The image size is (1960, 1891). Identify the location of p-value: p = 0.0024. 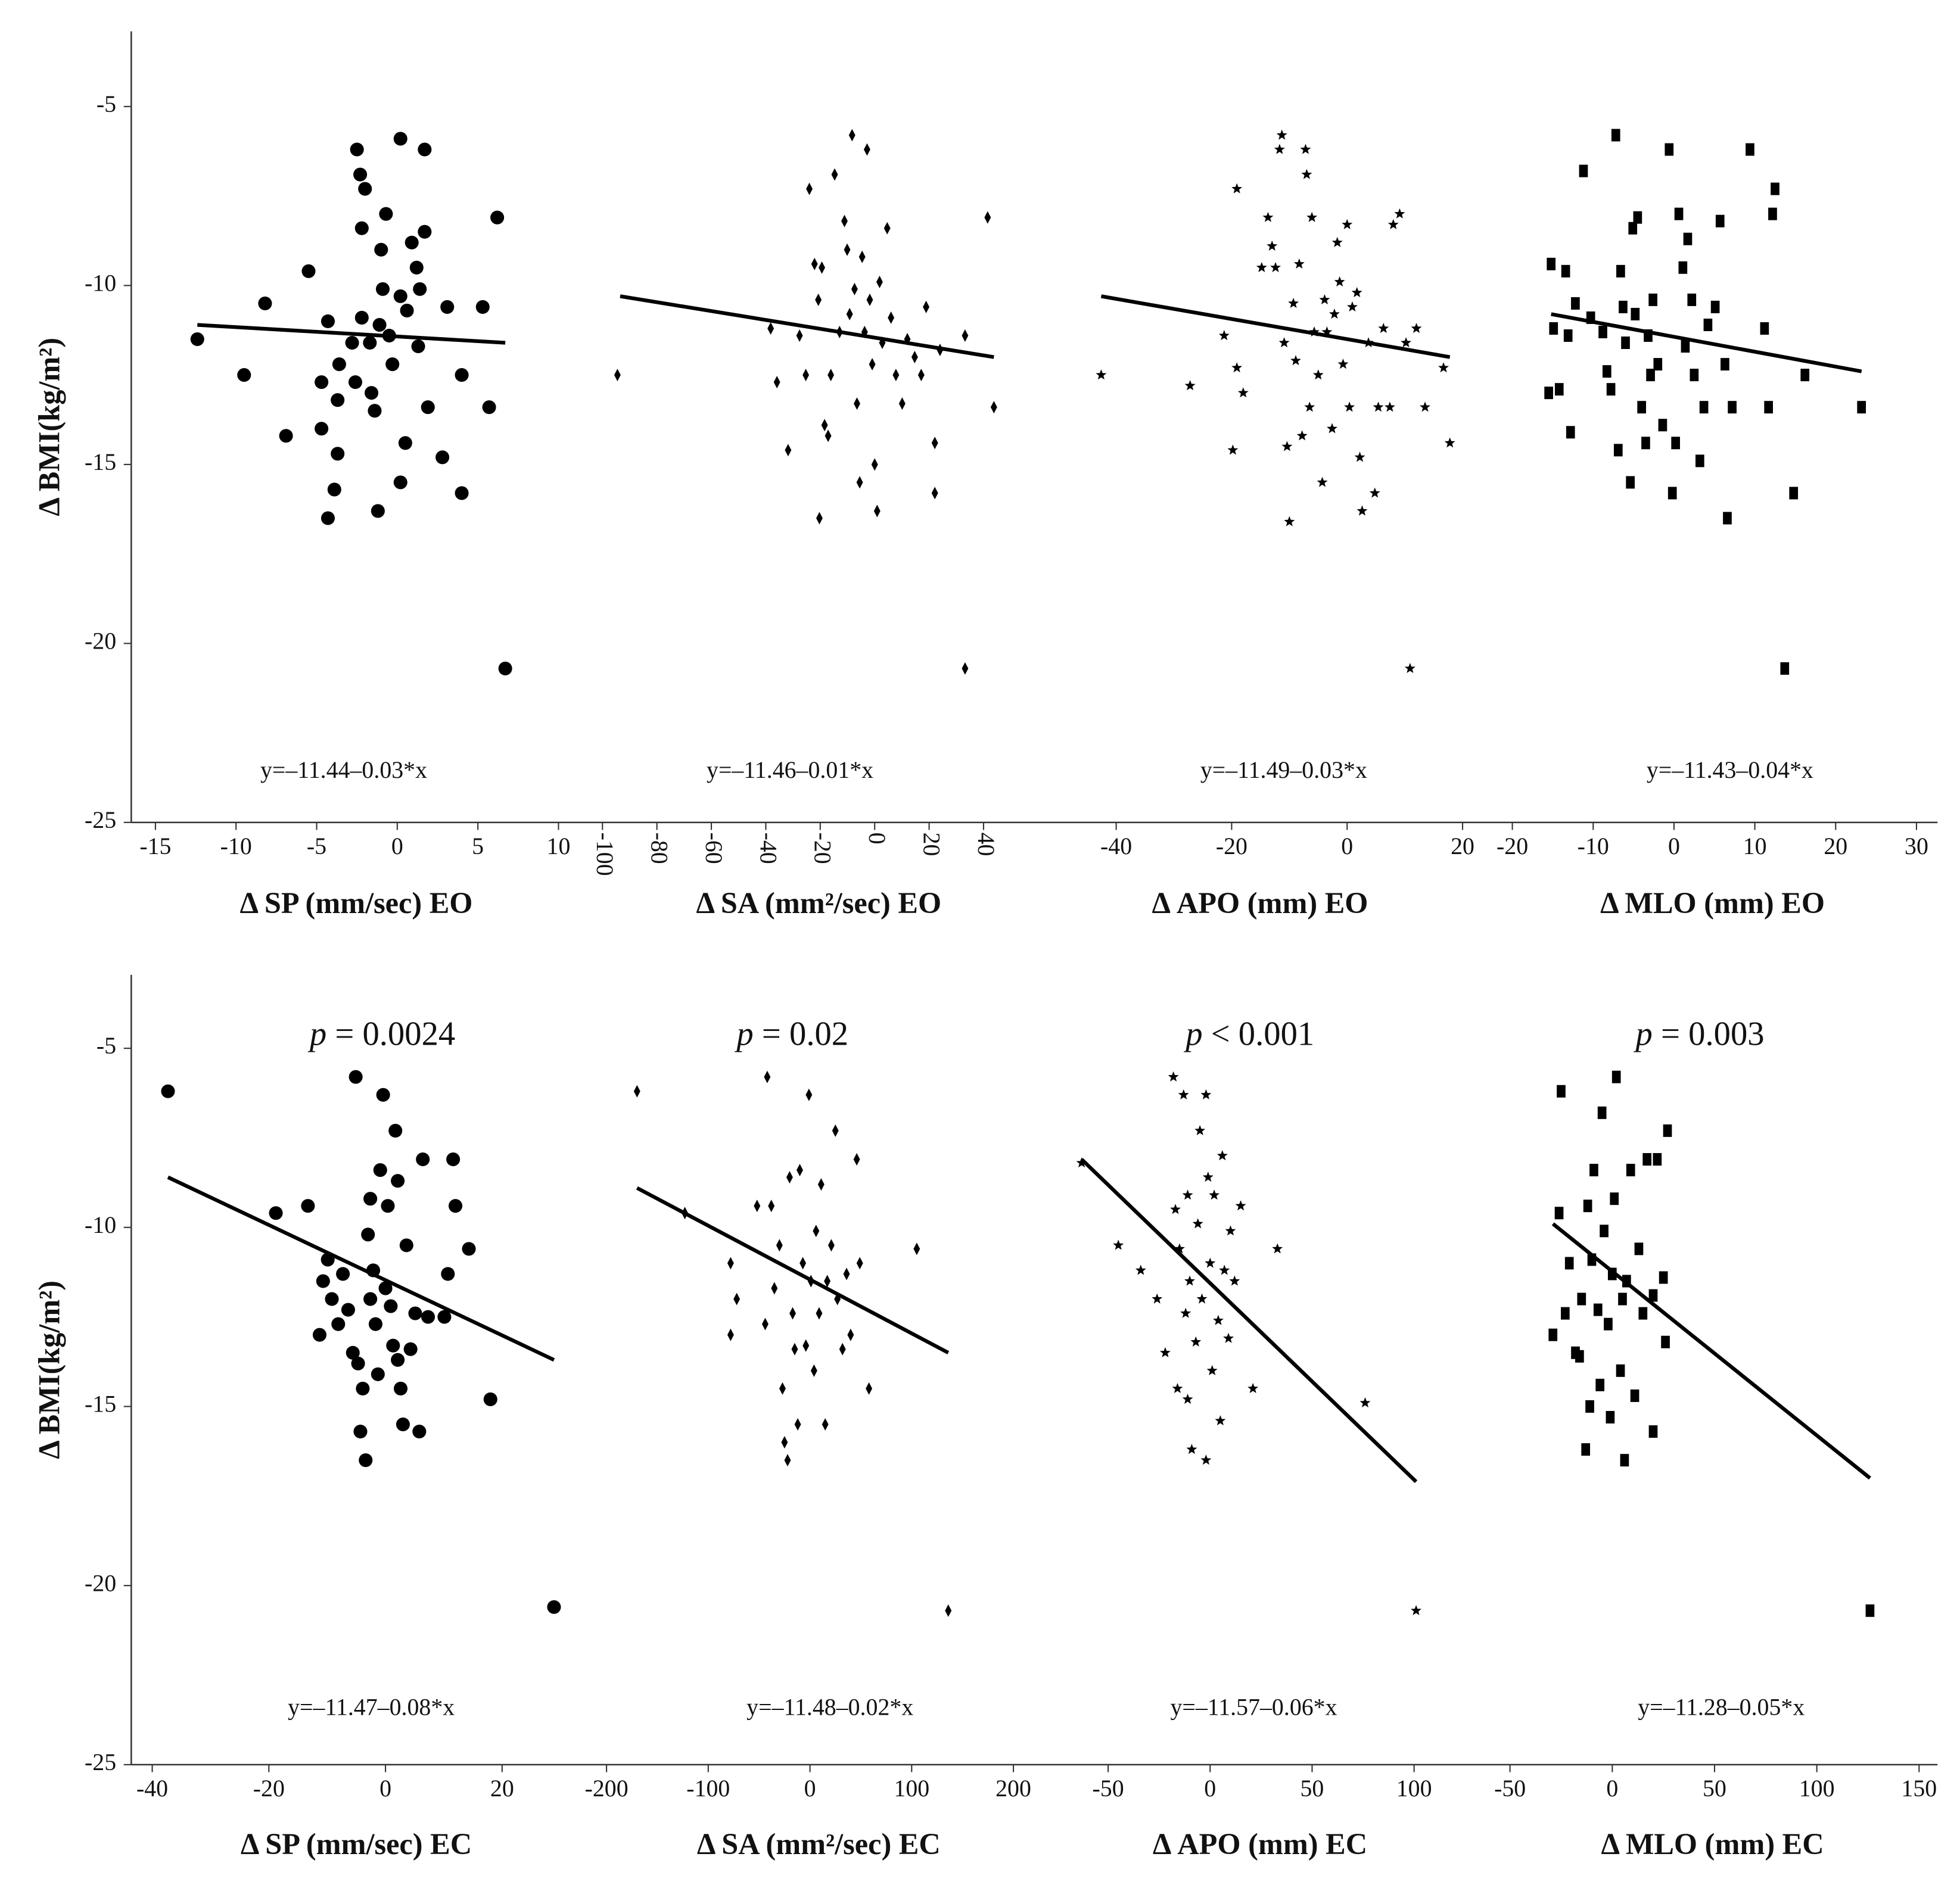
(381, 1034).